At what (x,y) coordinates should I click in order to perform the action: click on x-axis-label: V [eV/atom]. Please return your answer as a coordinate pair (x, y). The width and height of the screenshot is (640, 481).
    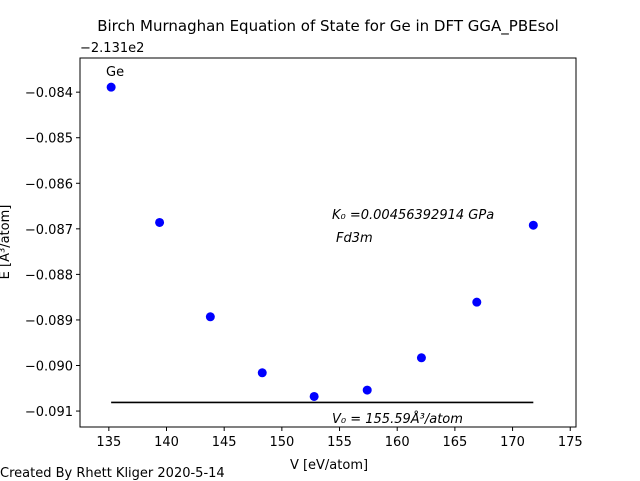
    Looking at the image, I should click on (329, 465).